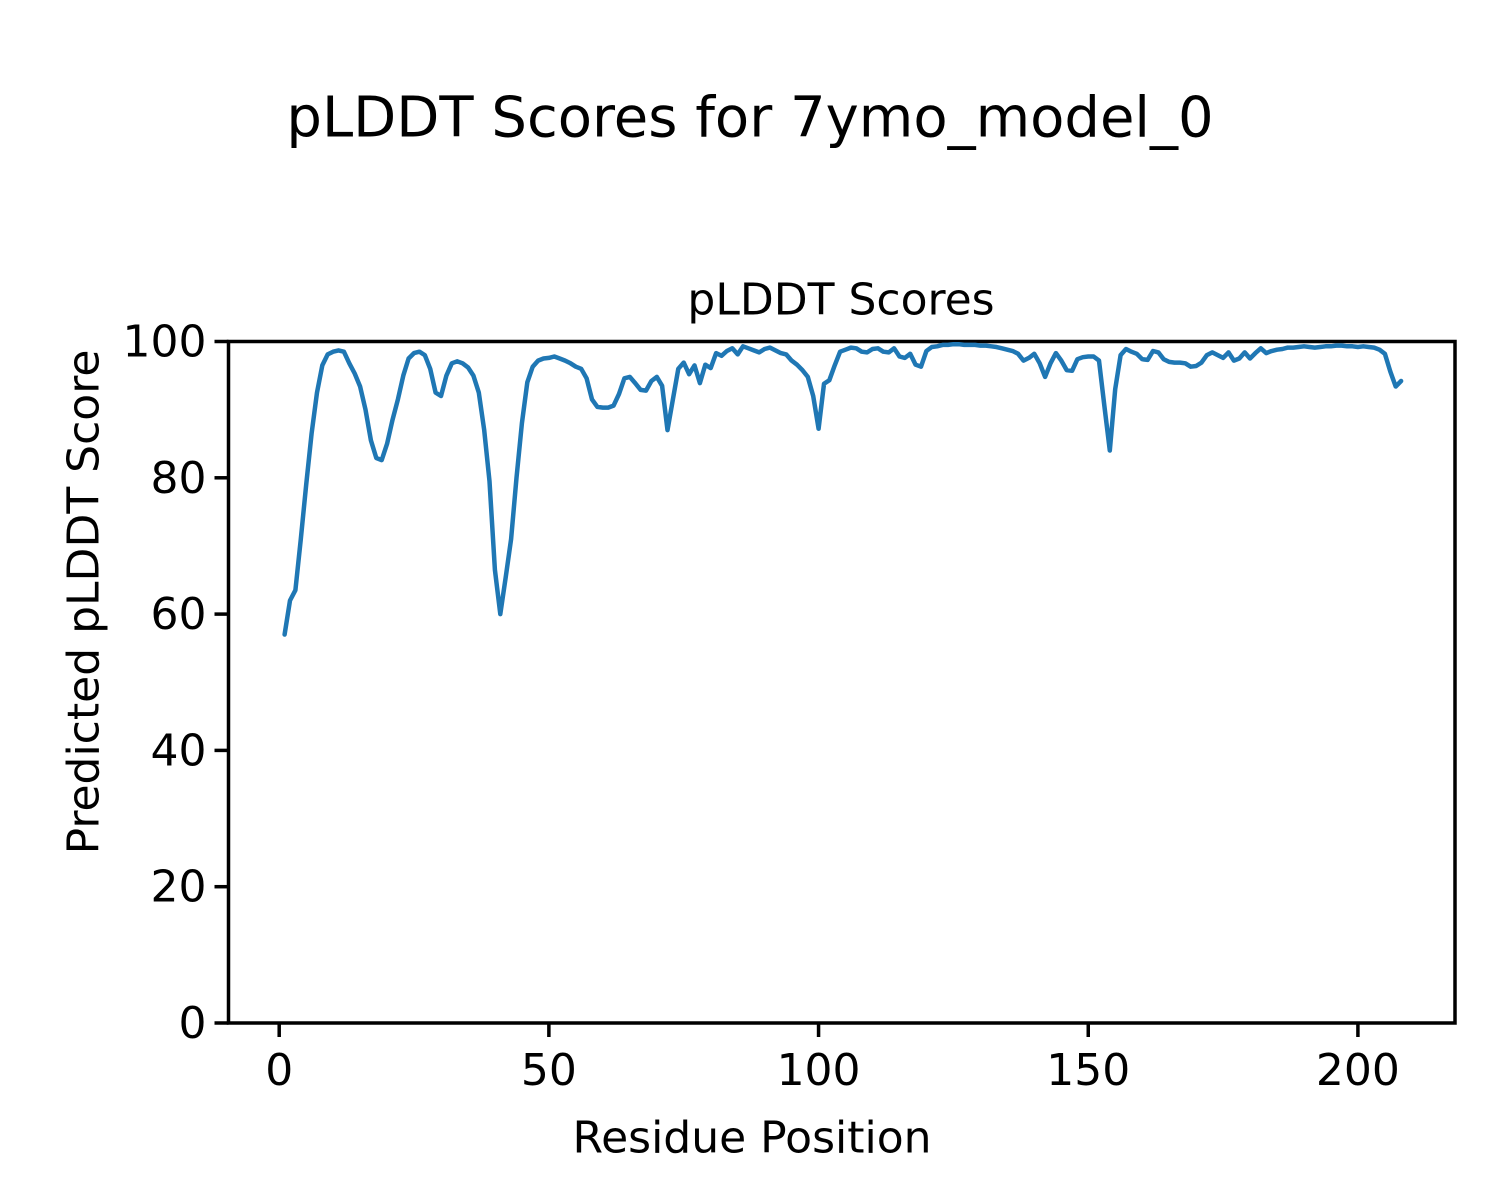 The image size is (1500, 1200). I want to click on y-tick-label: 100, so click(165, 342).